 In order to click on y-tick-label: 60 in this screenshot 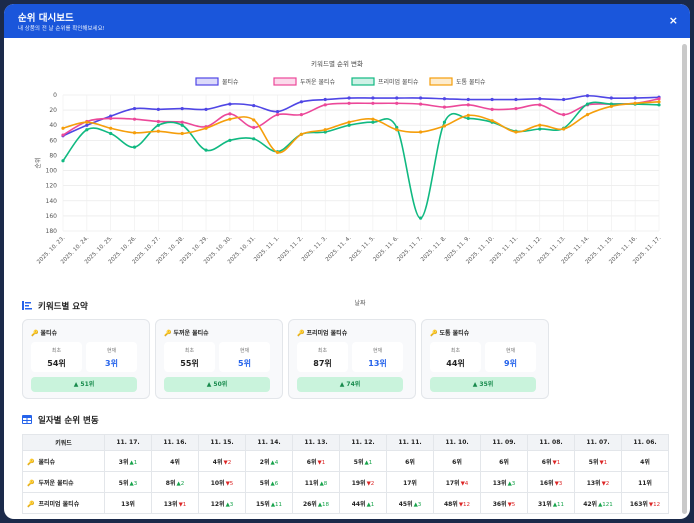, I will do `click(53, 140)`.